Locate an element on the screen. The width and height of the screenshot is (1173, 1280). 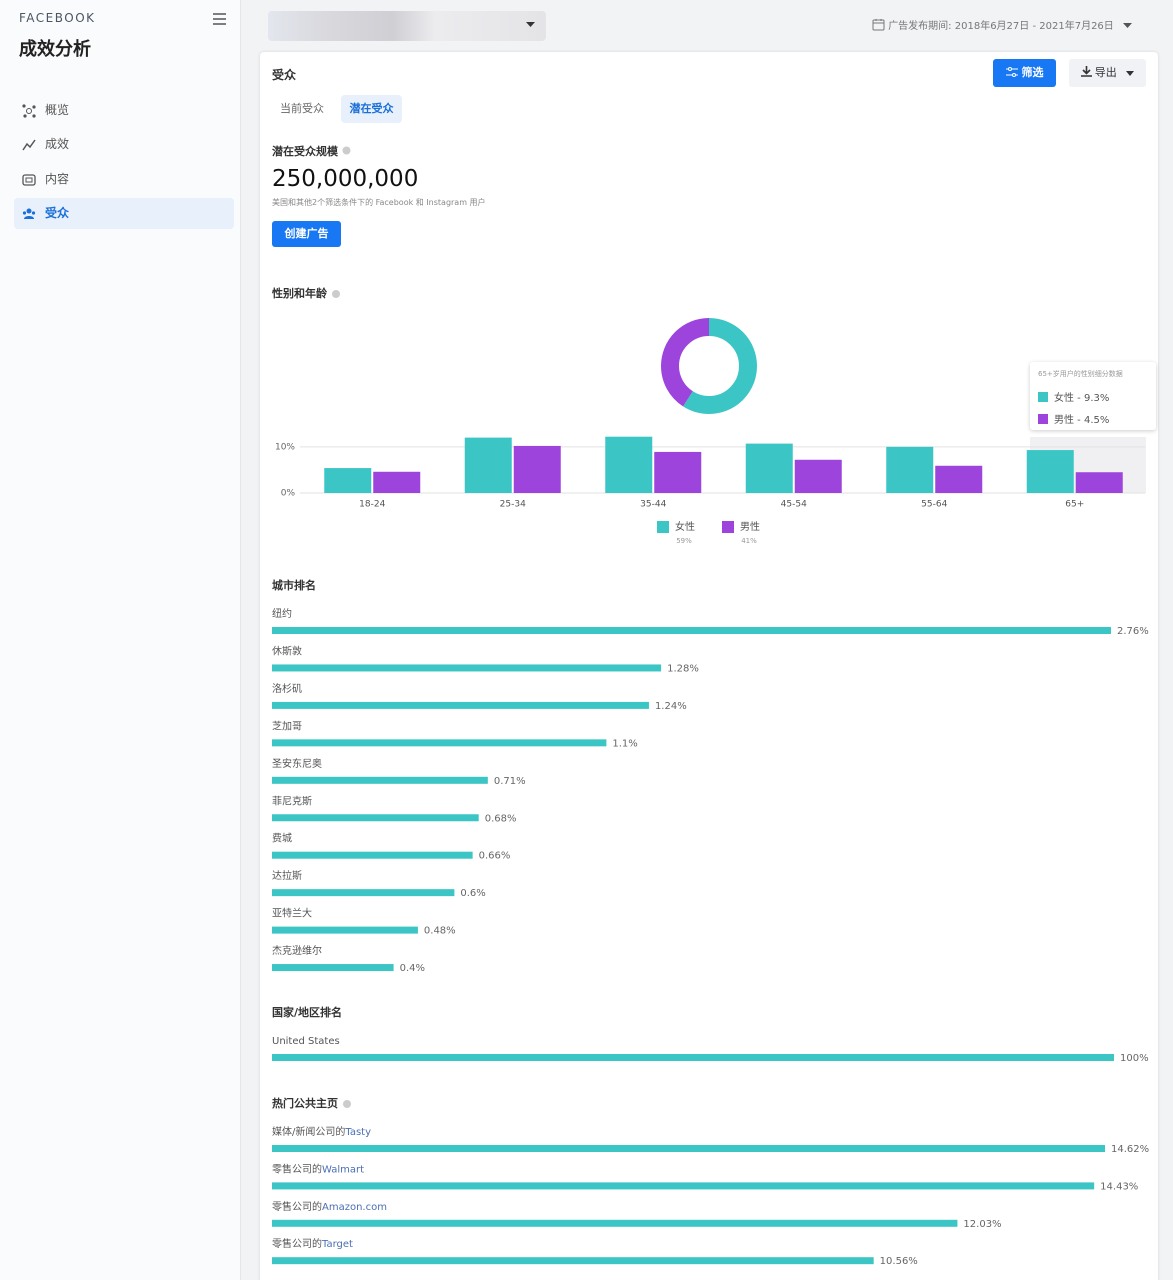
tooltip-item: 女性 - 9.3% is located at coordinates (1073, 396).